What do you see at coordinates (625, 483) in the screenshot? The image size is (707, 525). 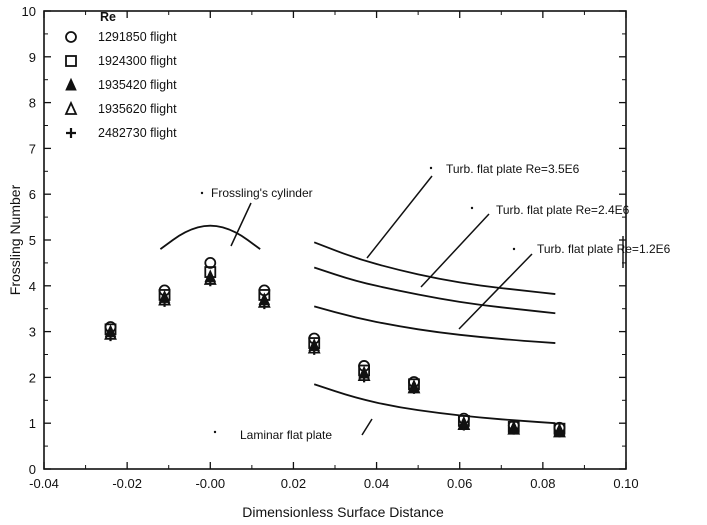 I see `x-tick-label: 0.10` at bounding box center [625, 483].